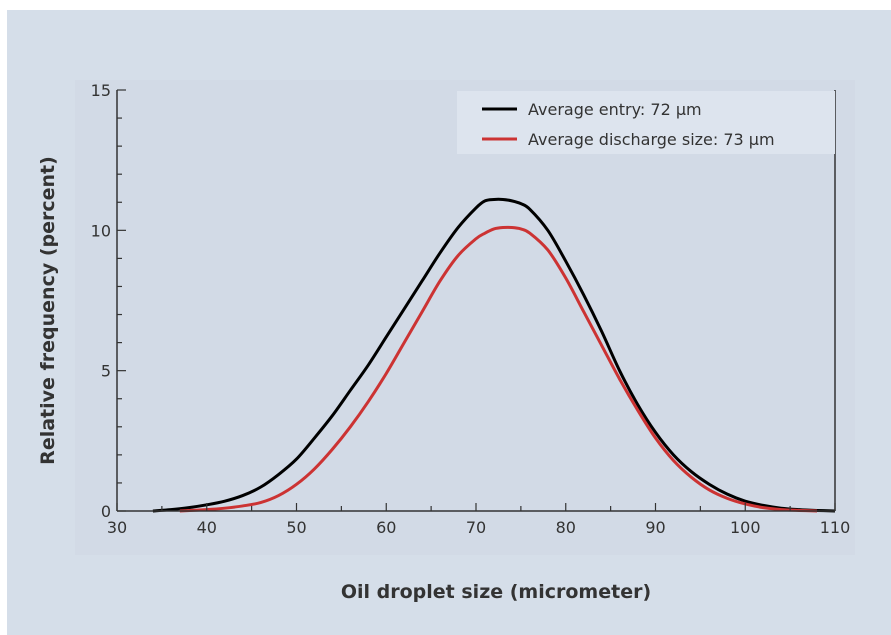 The height and width of the screenshot is (635, 891). Describe the element at coordinates (476, 527) in the screenshot. I see `x-tick-label: 70` at that location.